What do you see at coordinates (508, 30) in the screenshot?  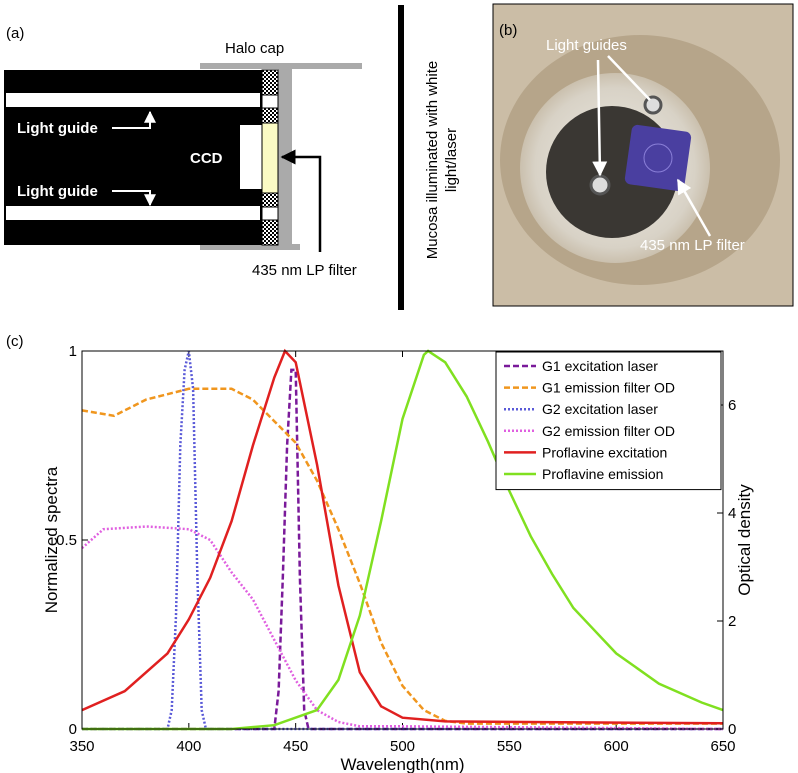 I see `panel-label: (b)` at bounding box center [508, 30].